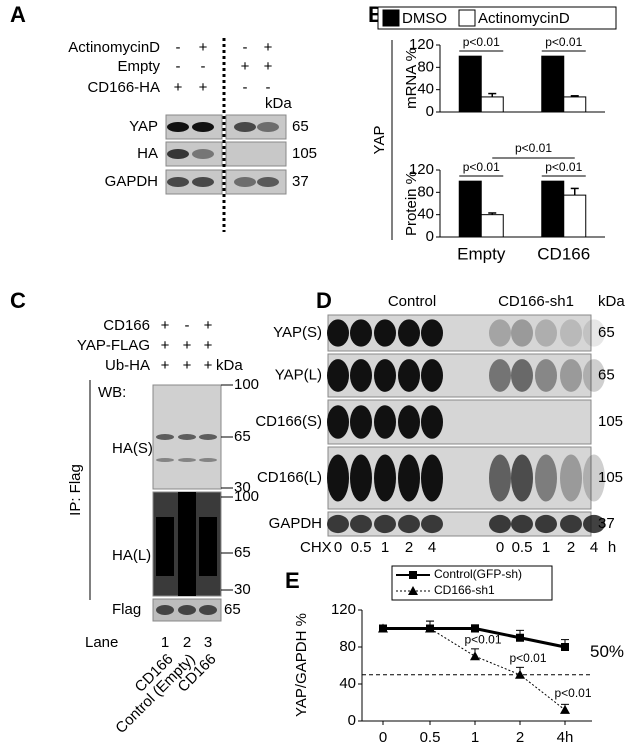  What do you see at coordinates (430, 737) in the screenshot?
I see `x-tick-label: 0.5` at bounding box center [430, 737].